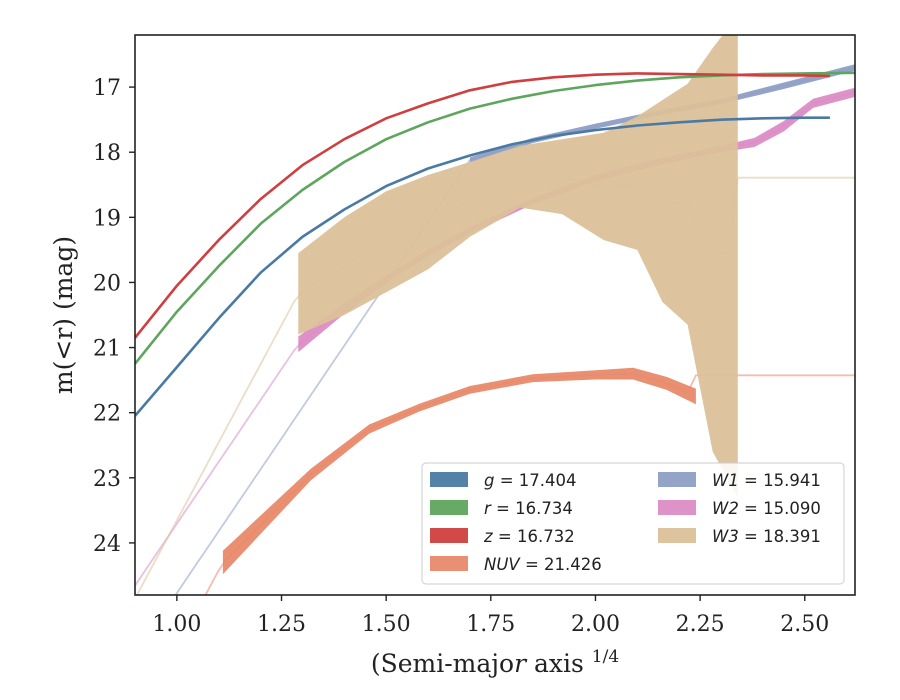 This screenshot has height=700, width=900. Describe the element at coordinates (766, 480) in the screenshot. I see `legend-label-w1: W1 = 15.941` at that location.